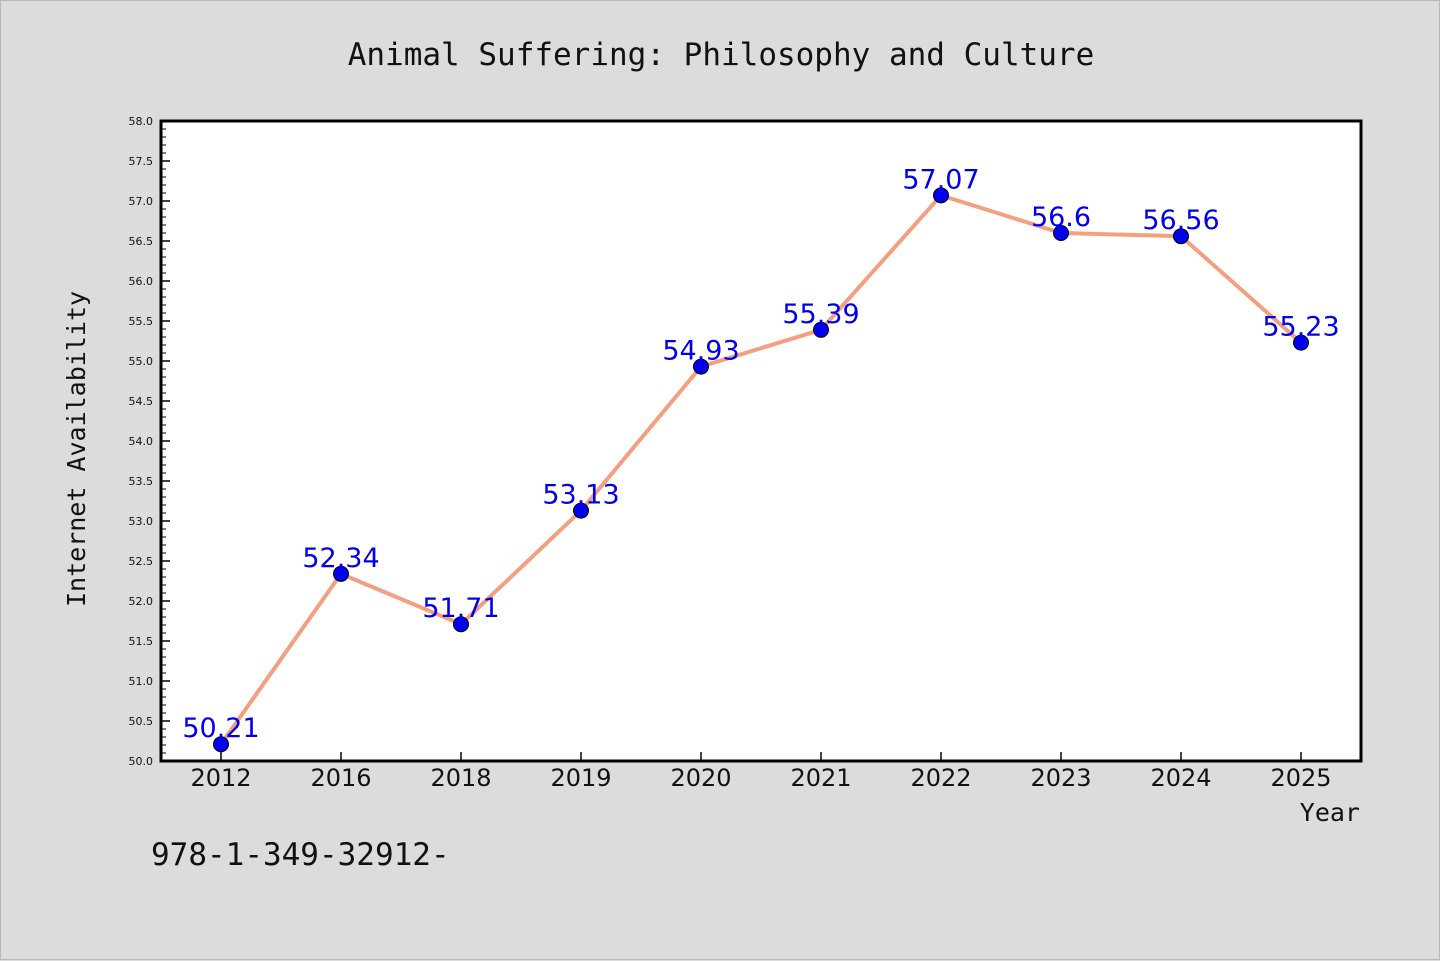 The height and width of the screenshot is (961, 1440). Describe the element at coordinates (220, 778) in the screenshot. I see `x-tick-label: 2012` at that location.